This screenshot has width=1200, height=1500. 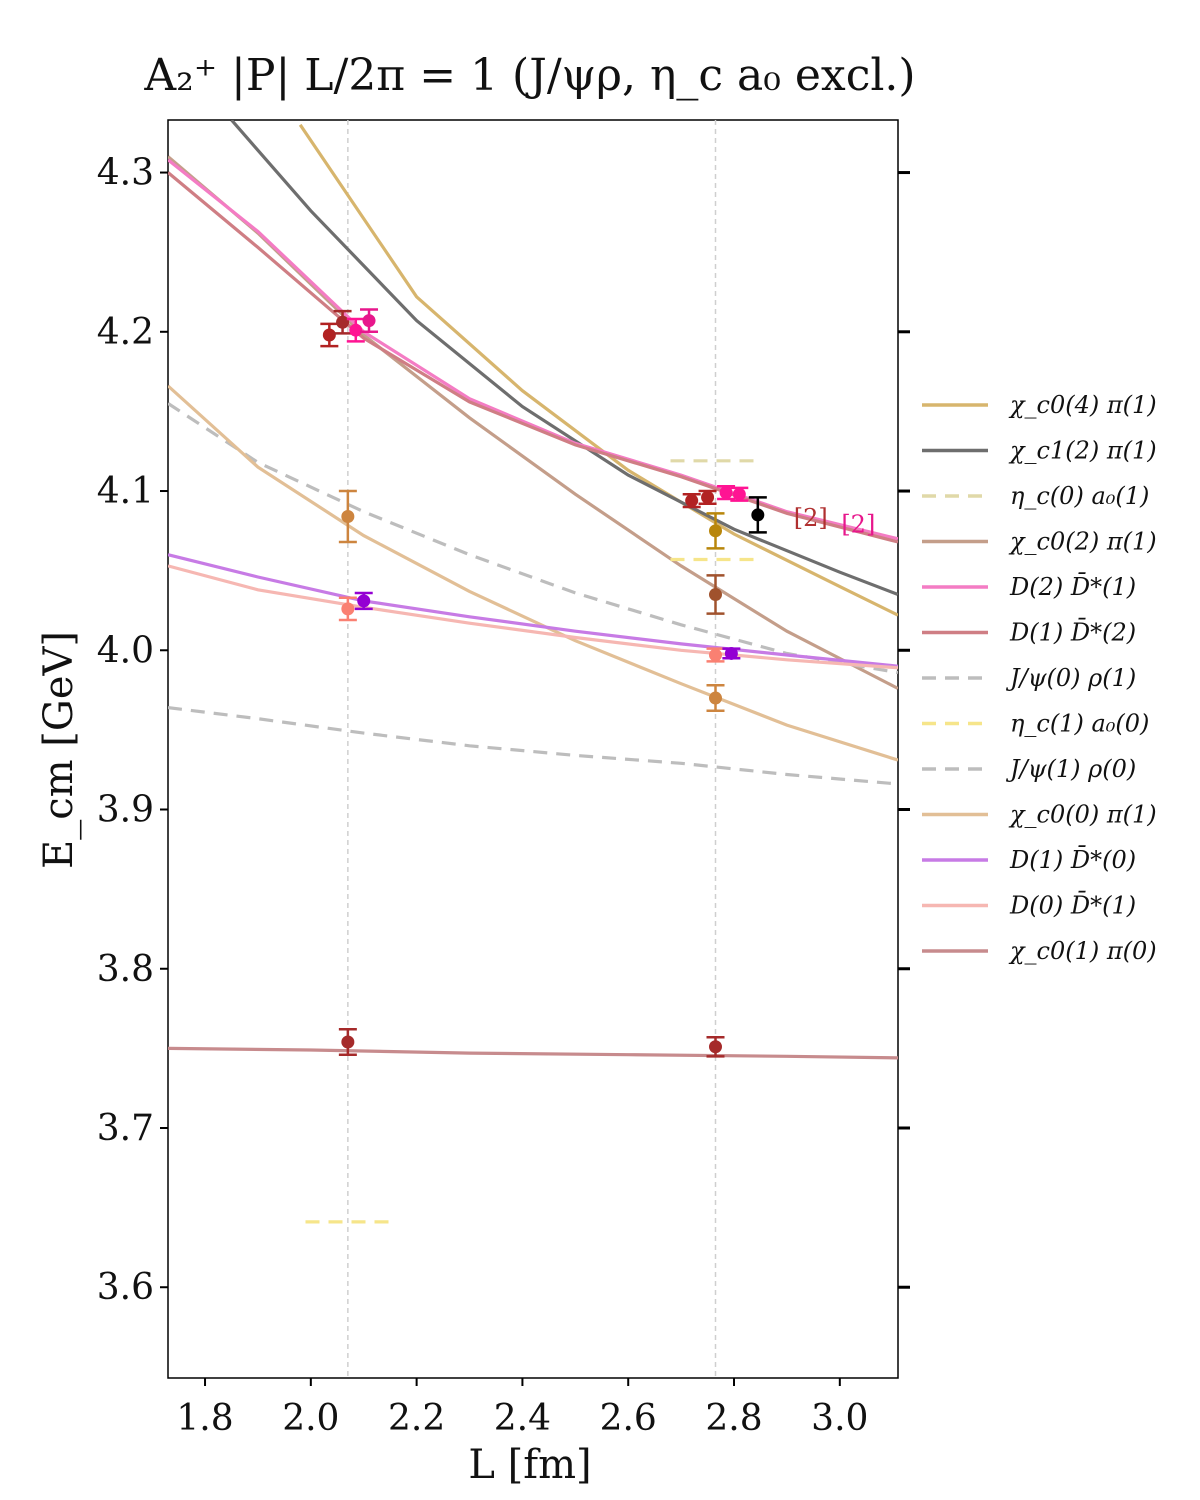 I want to click on legend-label: D(1) D̄*(2), so click(x=1072, y=632).